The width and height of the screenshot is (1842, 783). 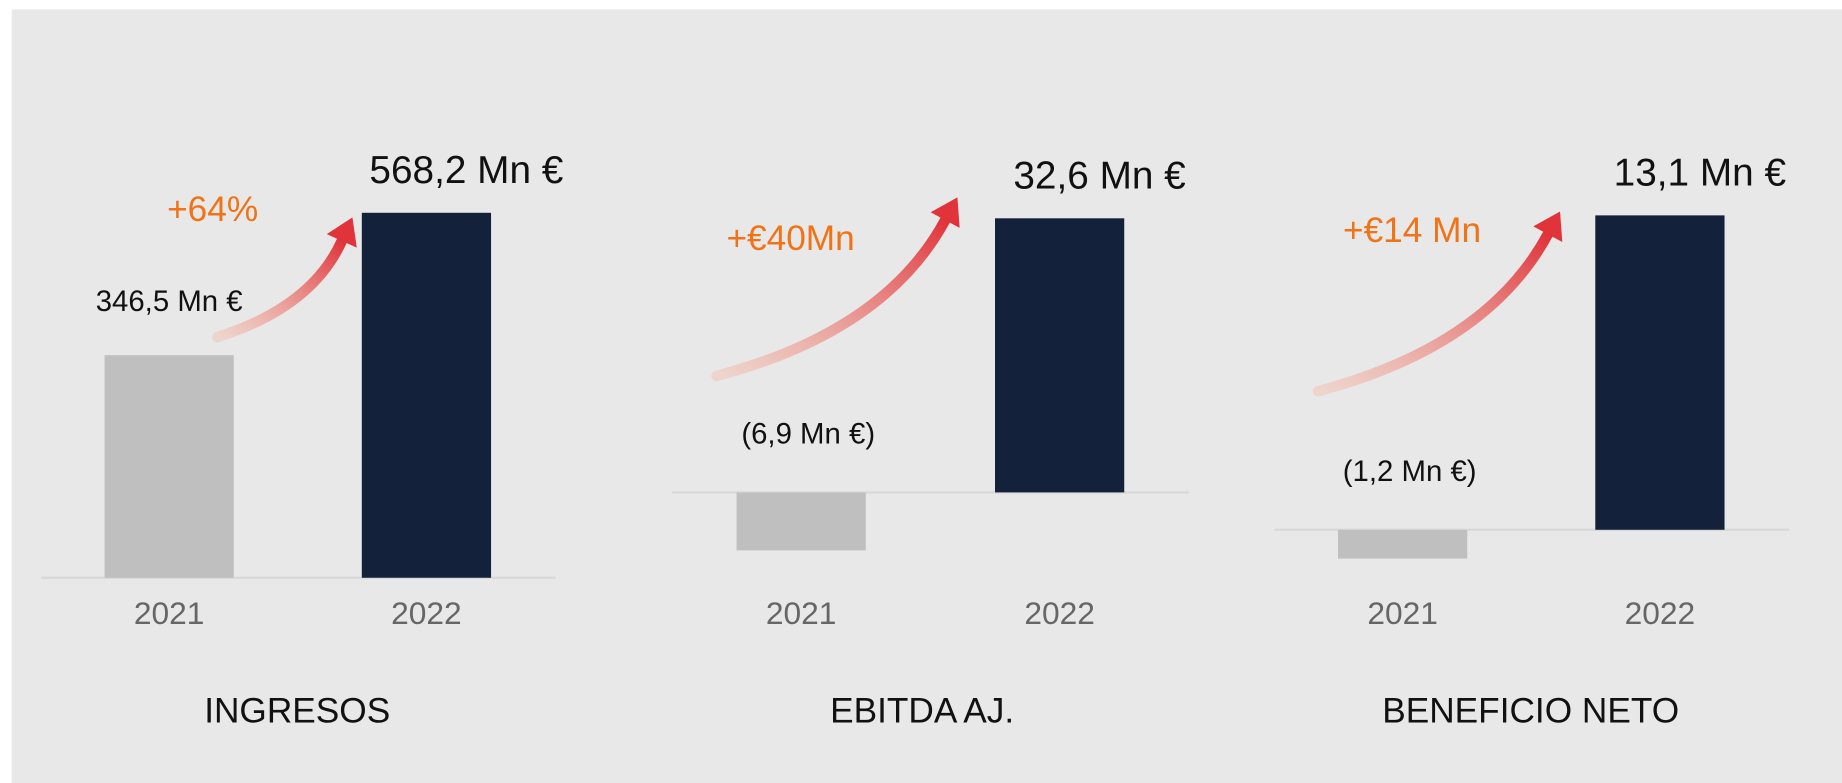 What do you see at coordinates (790, 238) in the screenshot?
I see `annotation: +€40Mn` at bounding box center [790, 238].